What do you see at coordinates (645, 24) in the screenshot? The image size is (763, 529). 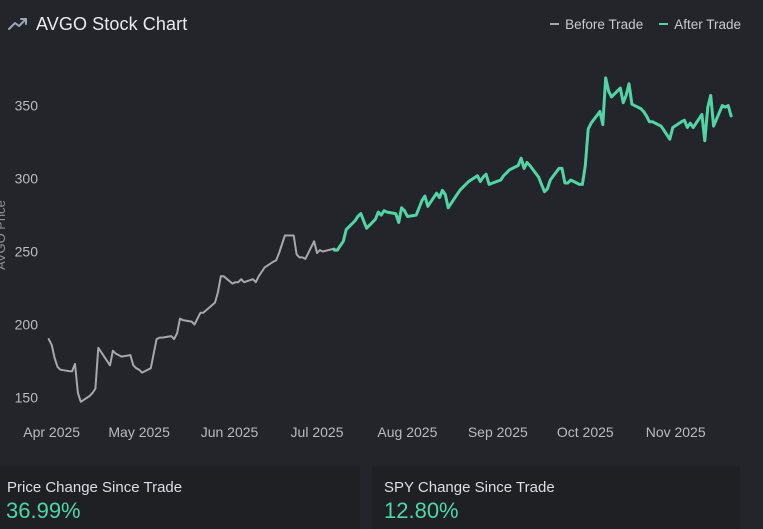 I see `chart-legend: Before Trade After Trade` at bounding box center [645, 24].